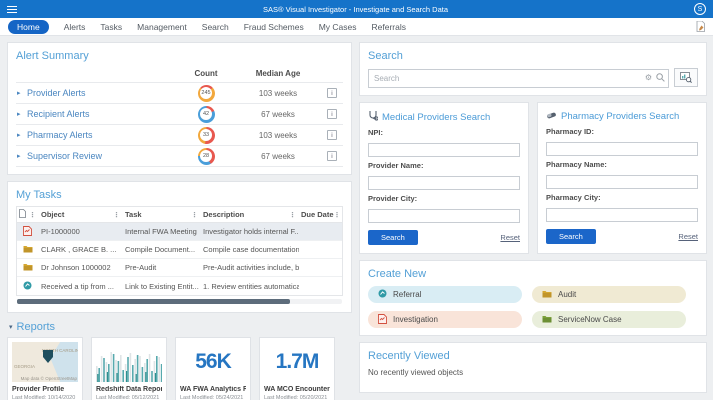 The height and width of the screenshot is (400, 713). Describe the element at coordinates (609, 319) in the screenshot. I see `create-servicenow-case-button: ServiceNow Case` at that location.